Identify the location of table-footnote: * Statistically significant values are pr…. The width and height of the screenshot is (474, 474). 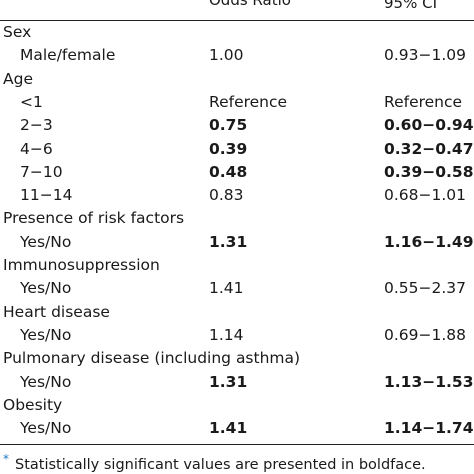
(214, 462).